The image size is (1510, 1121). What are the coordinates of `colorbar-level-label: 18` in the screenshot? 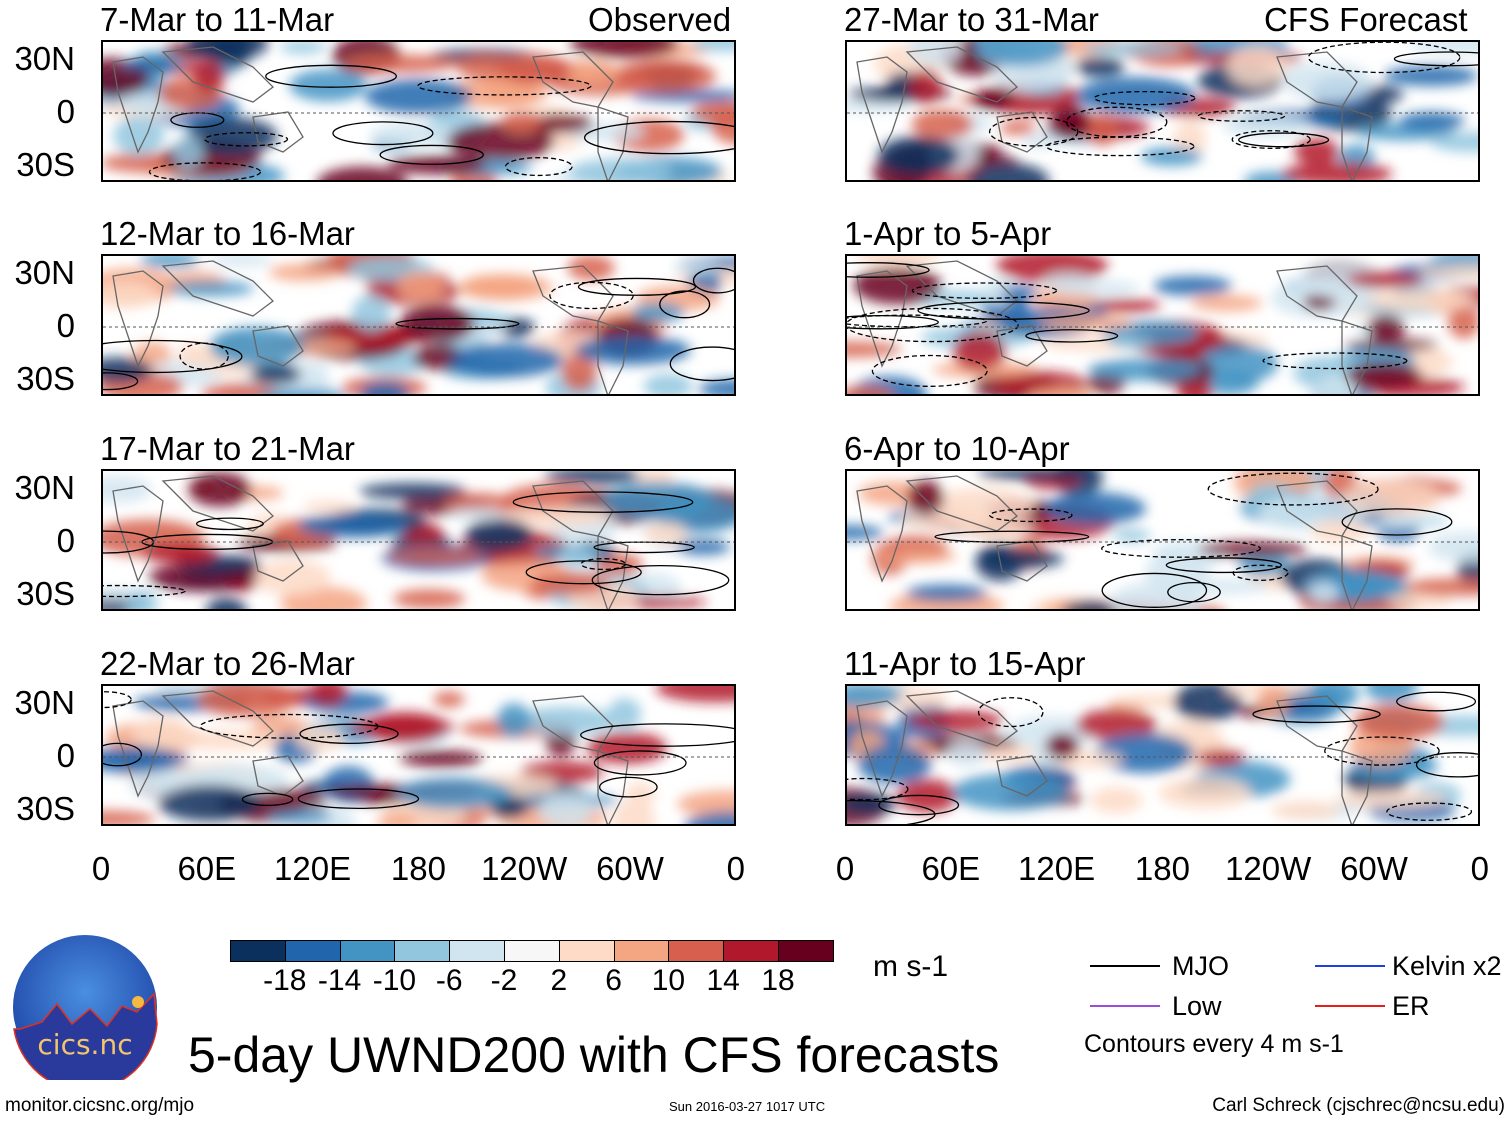 It's located at (778, 980).